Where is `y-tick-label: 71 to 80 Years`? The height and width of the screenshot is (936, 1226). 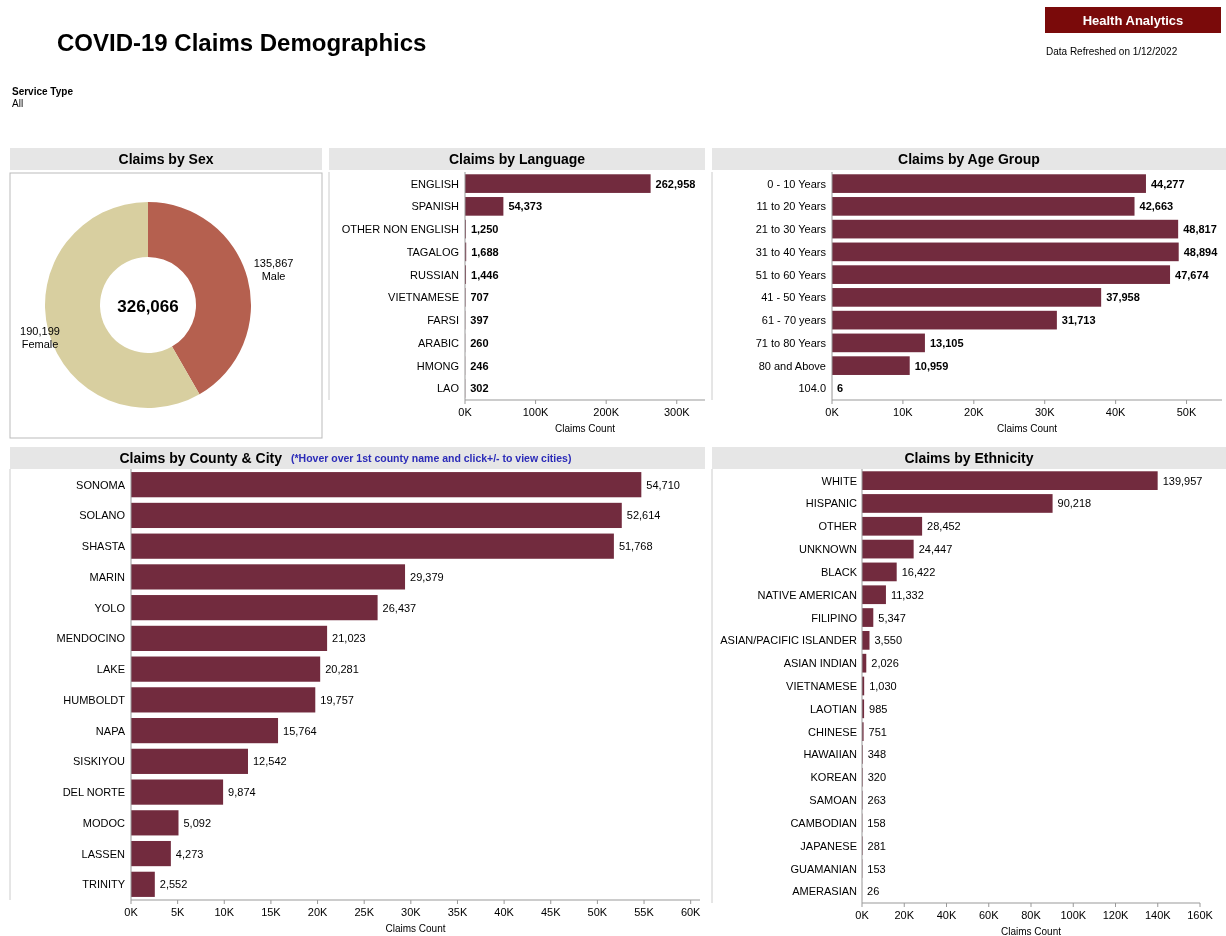
y-tick-label: 71 to 80 Years is located at coordinates (791, 342).